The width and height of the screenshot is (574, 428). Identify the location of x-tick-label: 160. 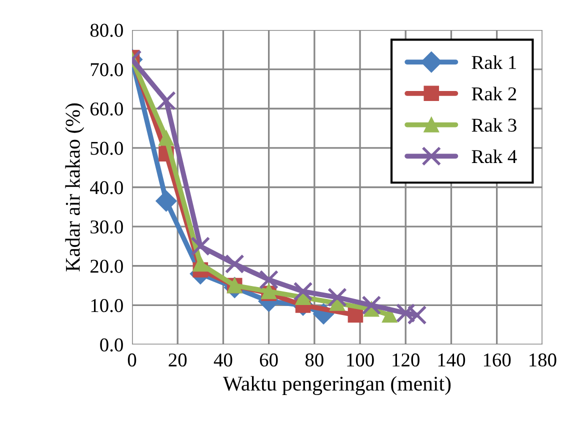
(497, 360).